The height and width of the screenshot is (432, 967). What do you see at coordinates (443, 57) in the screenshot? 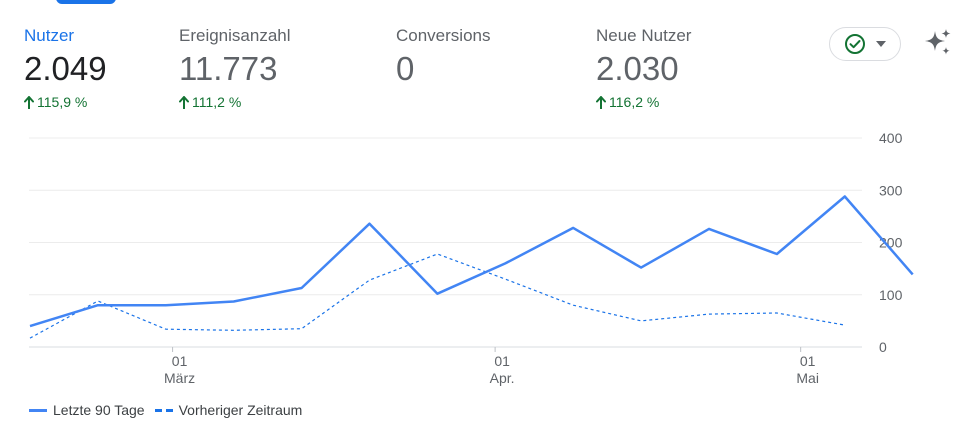
I see `metric-card-conversions: Conversions 0` at bounding box center [443, 57].